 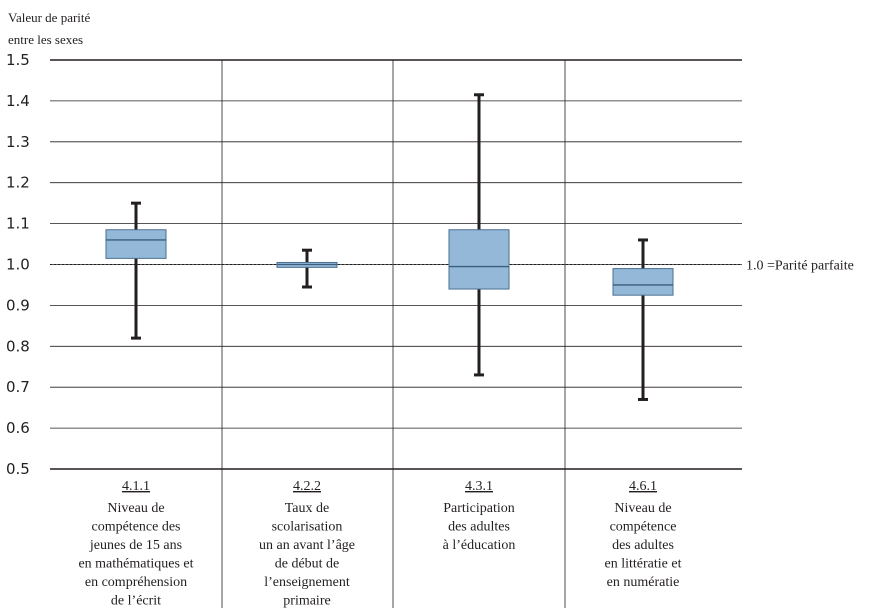 I want to click on category-description-line: jeunes de 15 ans, so click(x=135, y=545).